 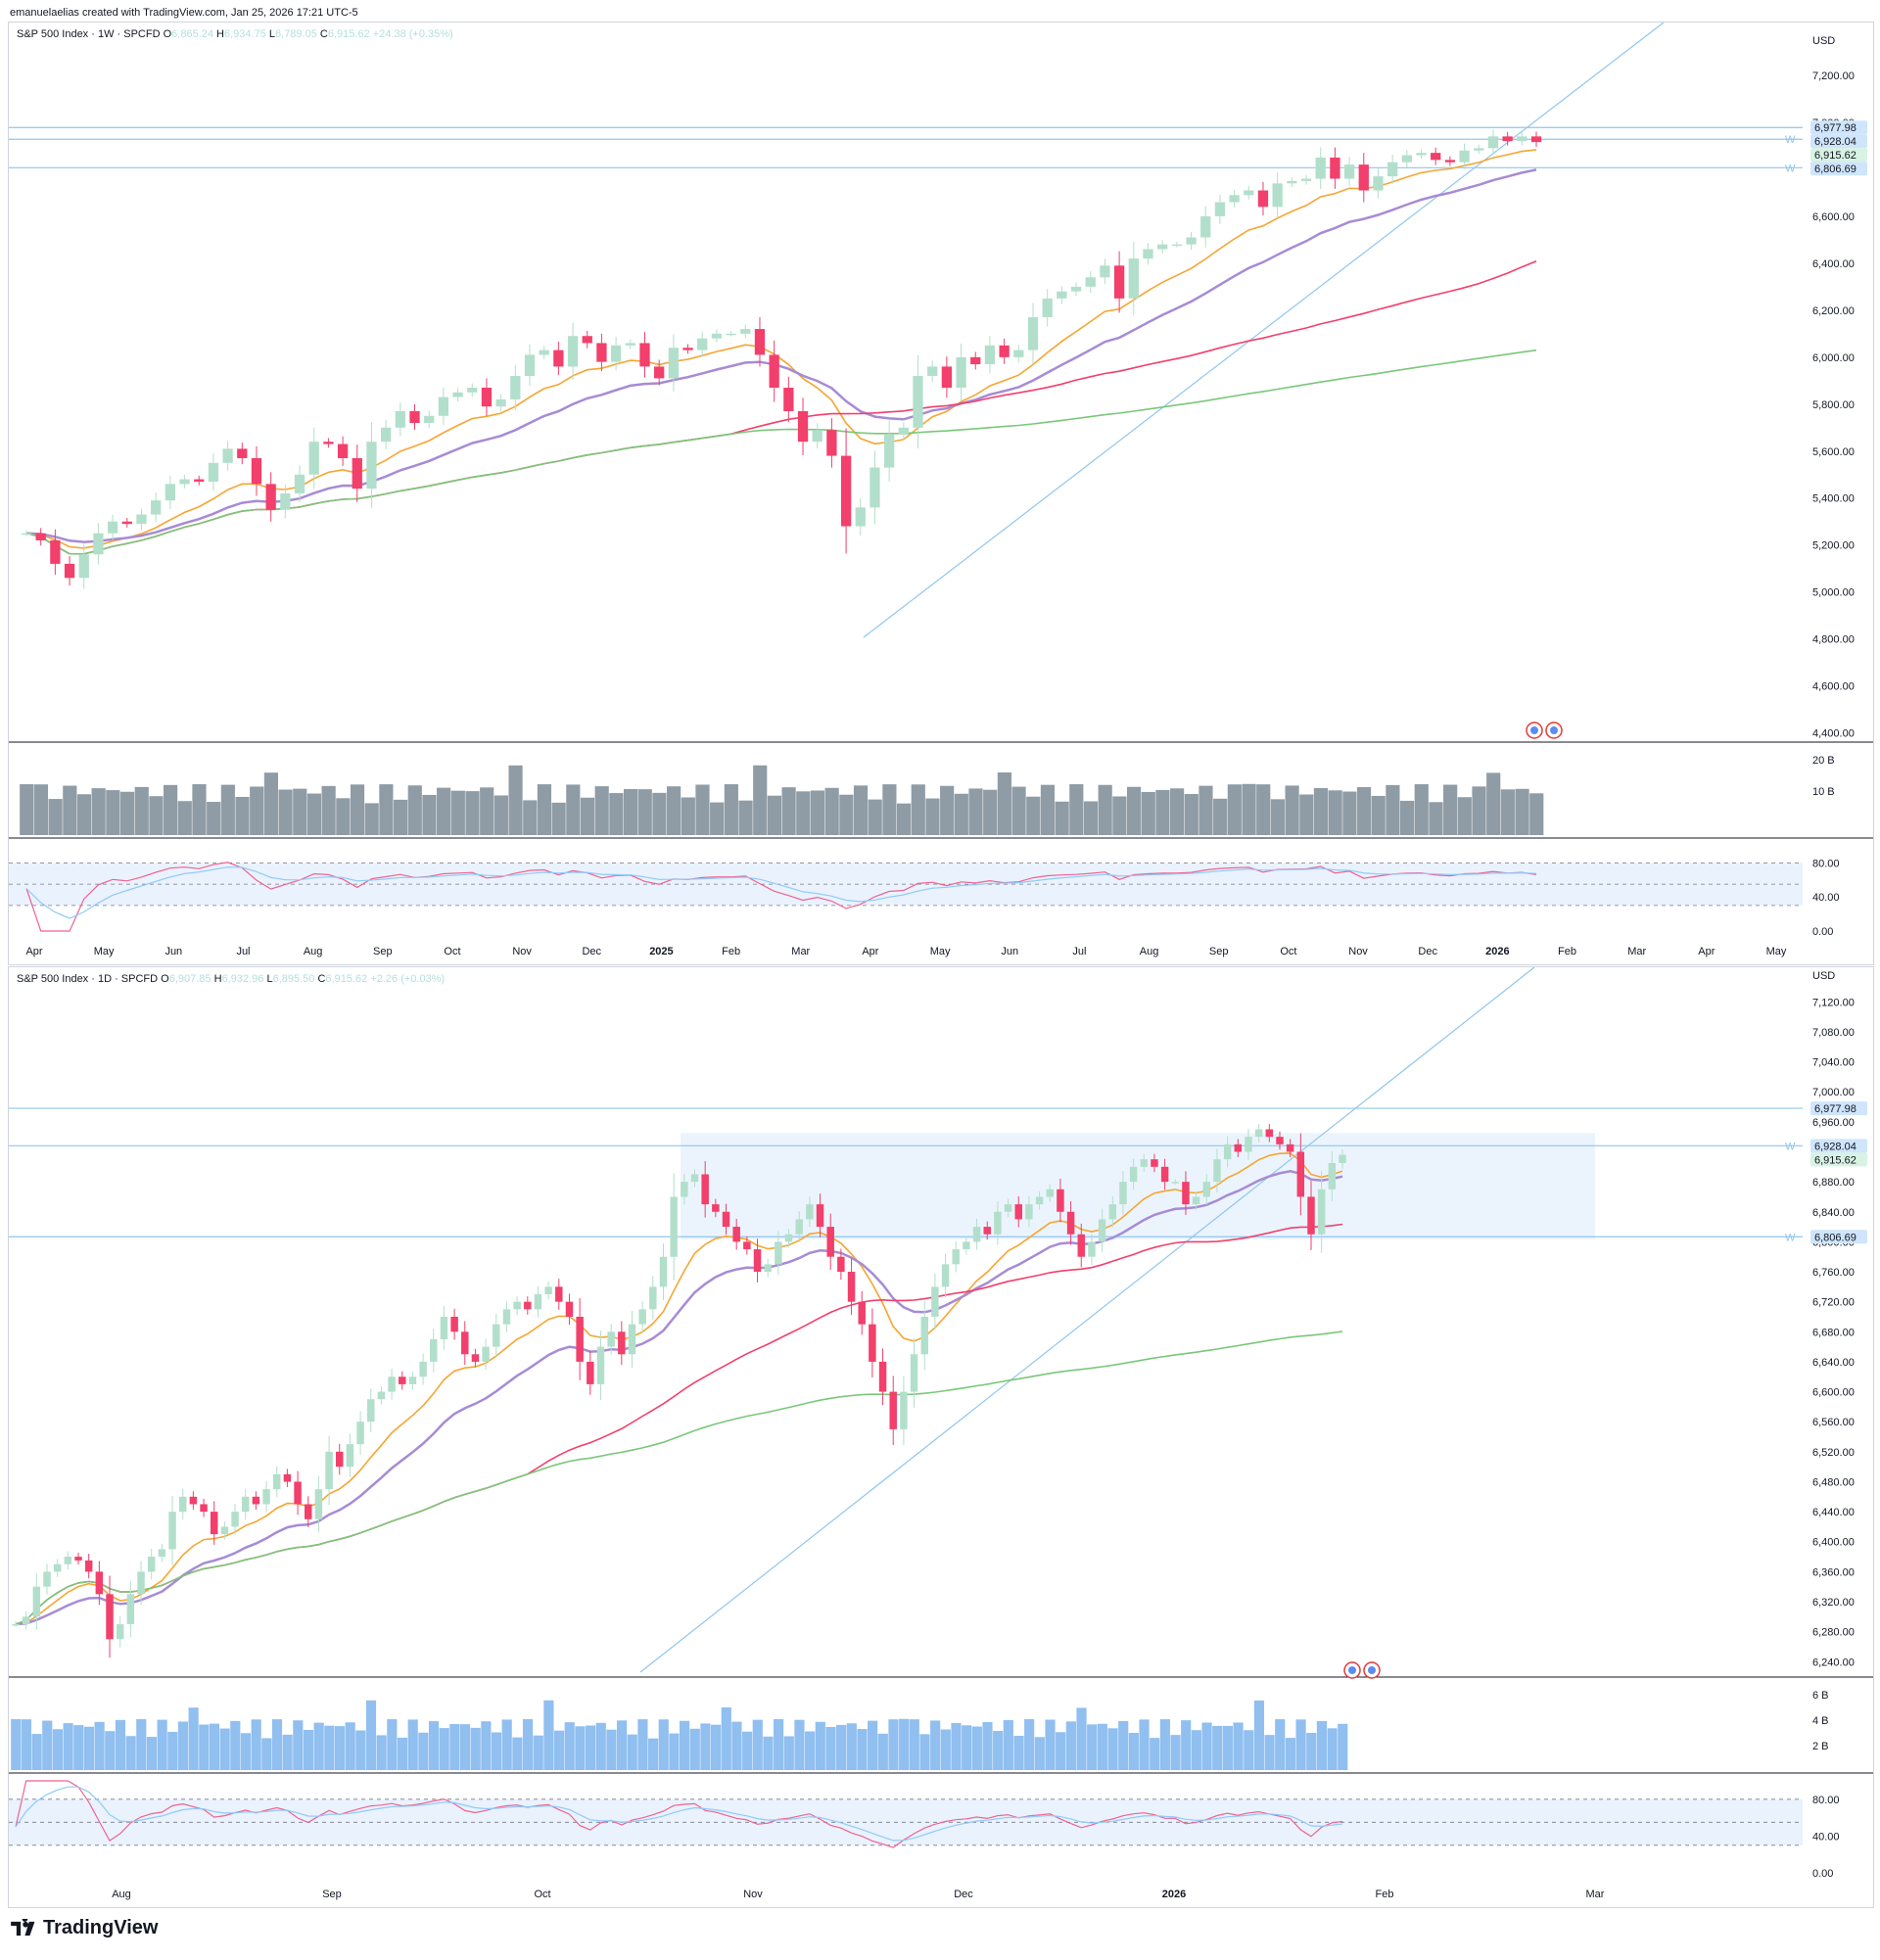 What do you see at coordinates (1833, 311) in the screenshot?
I see `weekly-price-tick: 6,200.00` at bounding box center [1833, 311].